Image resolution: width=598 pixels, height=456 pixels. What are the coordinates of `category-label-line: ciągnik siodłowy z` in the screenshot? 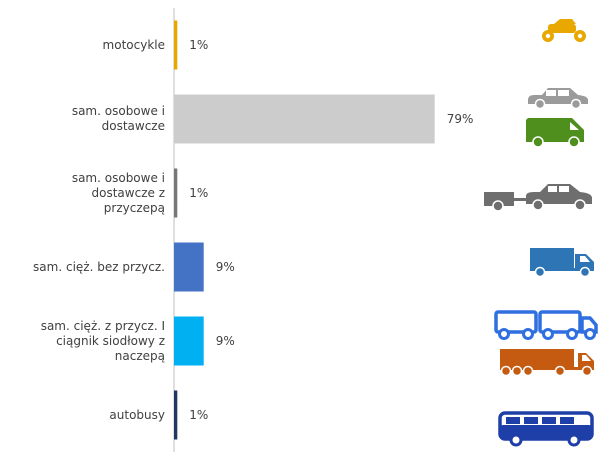 It's located at (110, 340).